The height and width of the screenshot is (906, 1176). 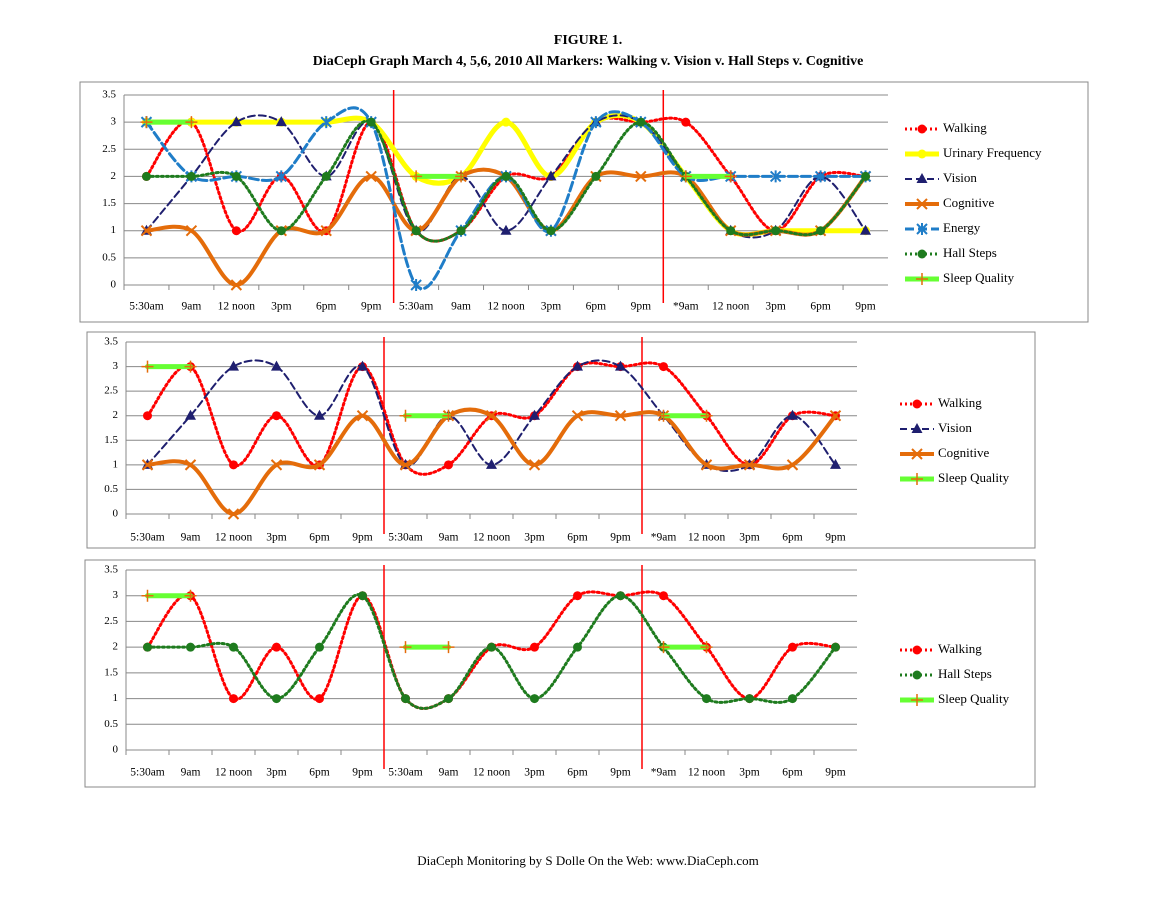 What do you see at coordinates (955, 427) in the screenshot?
I see `legend-label: Vision` at bounding box center [955, 427].